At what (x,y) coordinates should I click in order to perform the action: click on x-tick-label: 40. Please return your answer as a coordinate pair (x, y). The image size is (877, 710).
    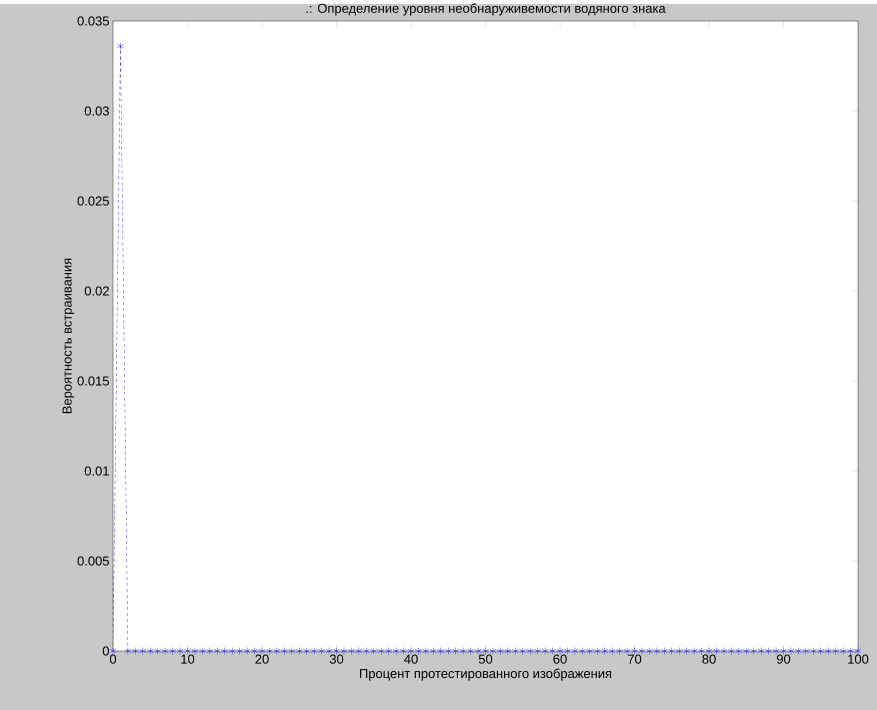
    Looking at the image, I should click on (411, 659).